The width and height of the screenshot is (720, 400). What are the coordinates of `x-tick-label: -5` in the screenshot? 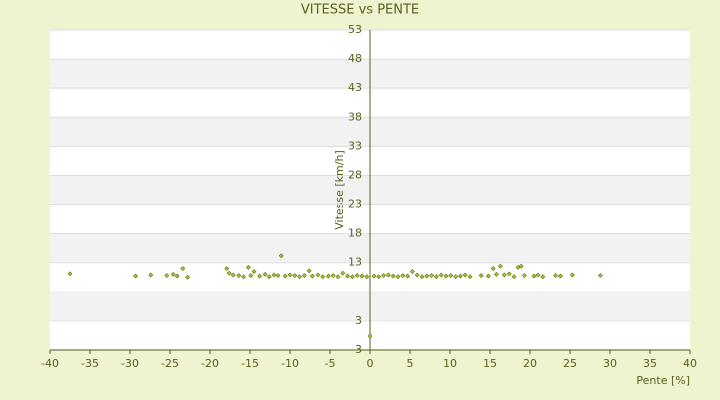 It's located at (330, 363).